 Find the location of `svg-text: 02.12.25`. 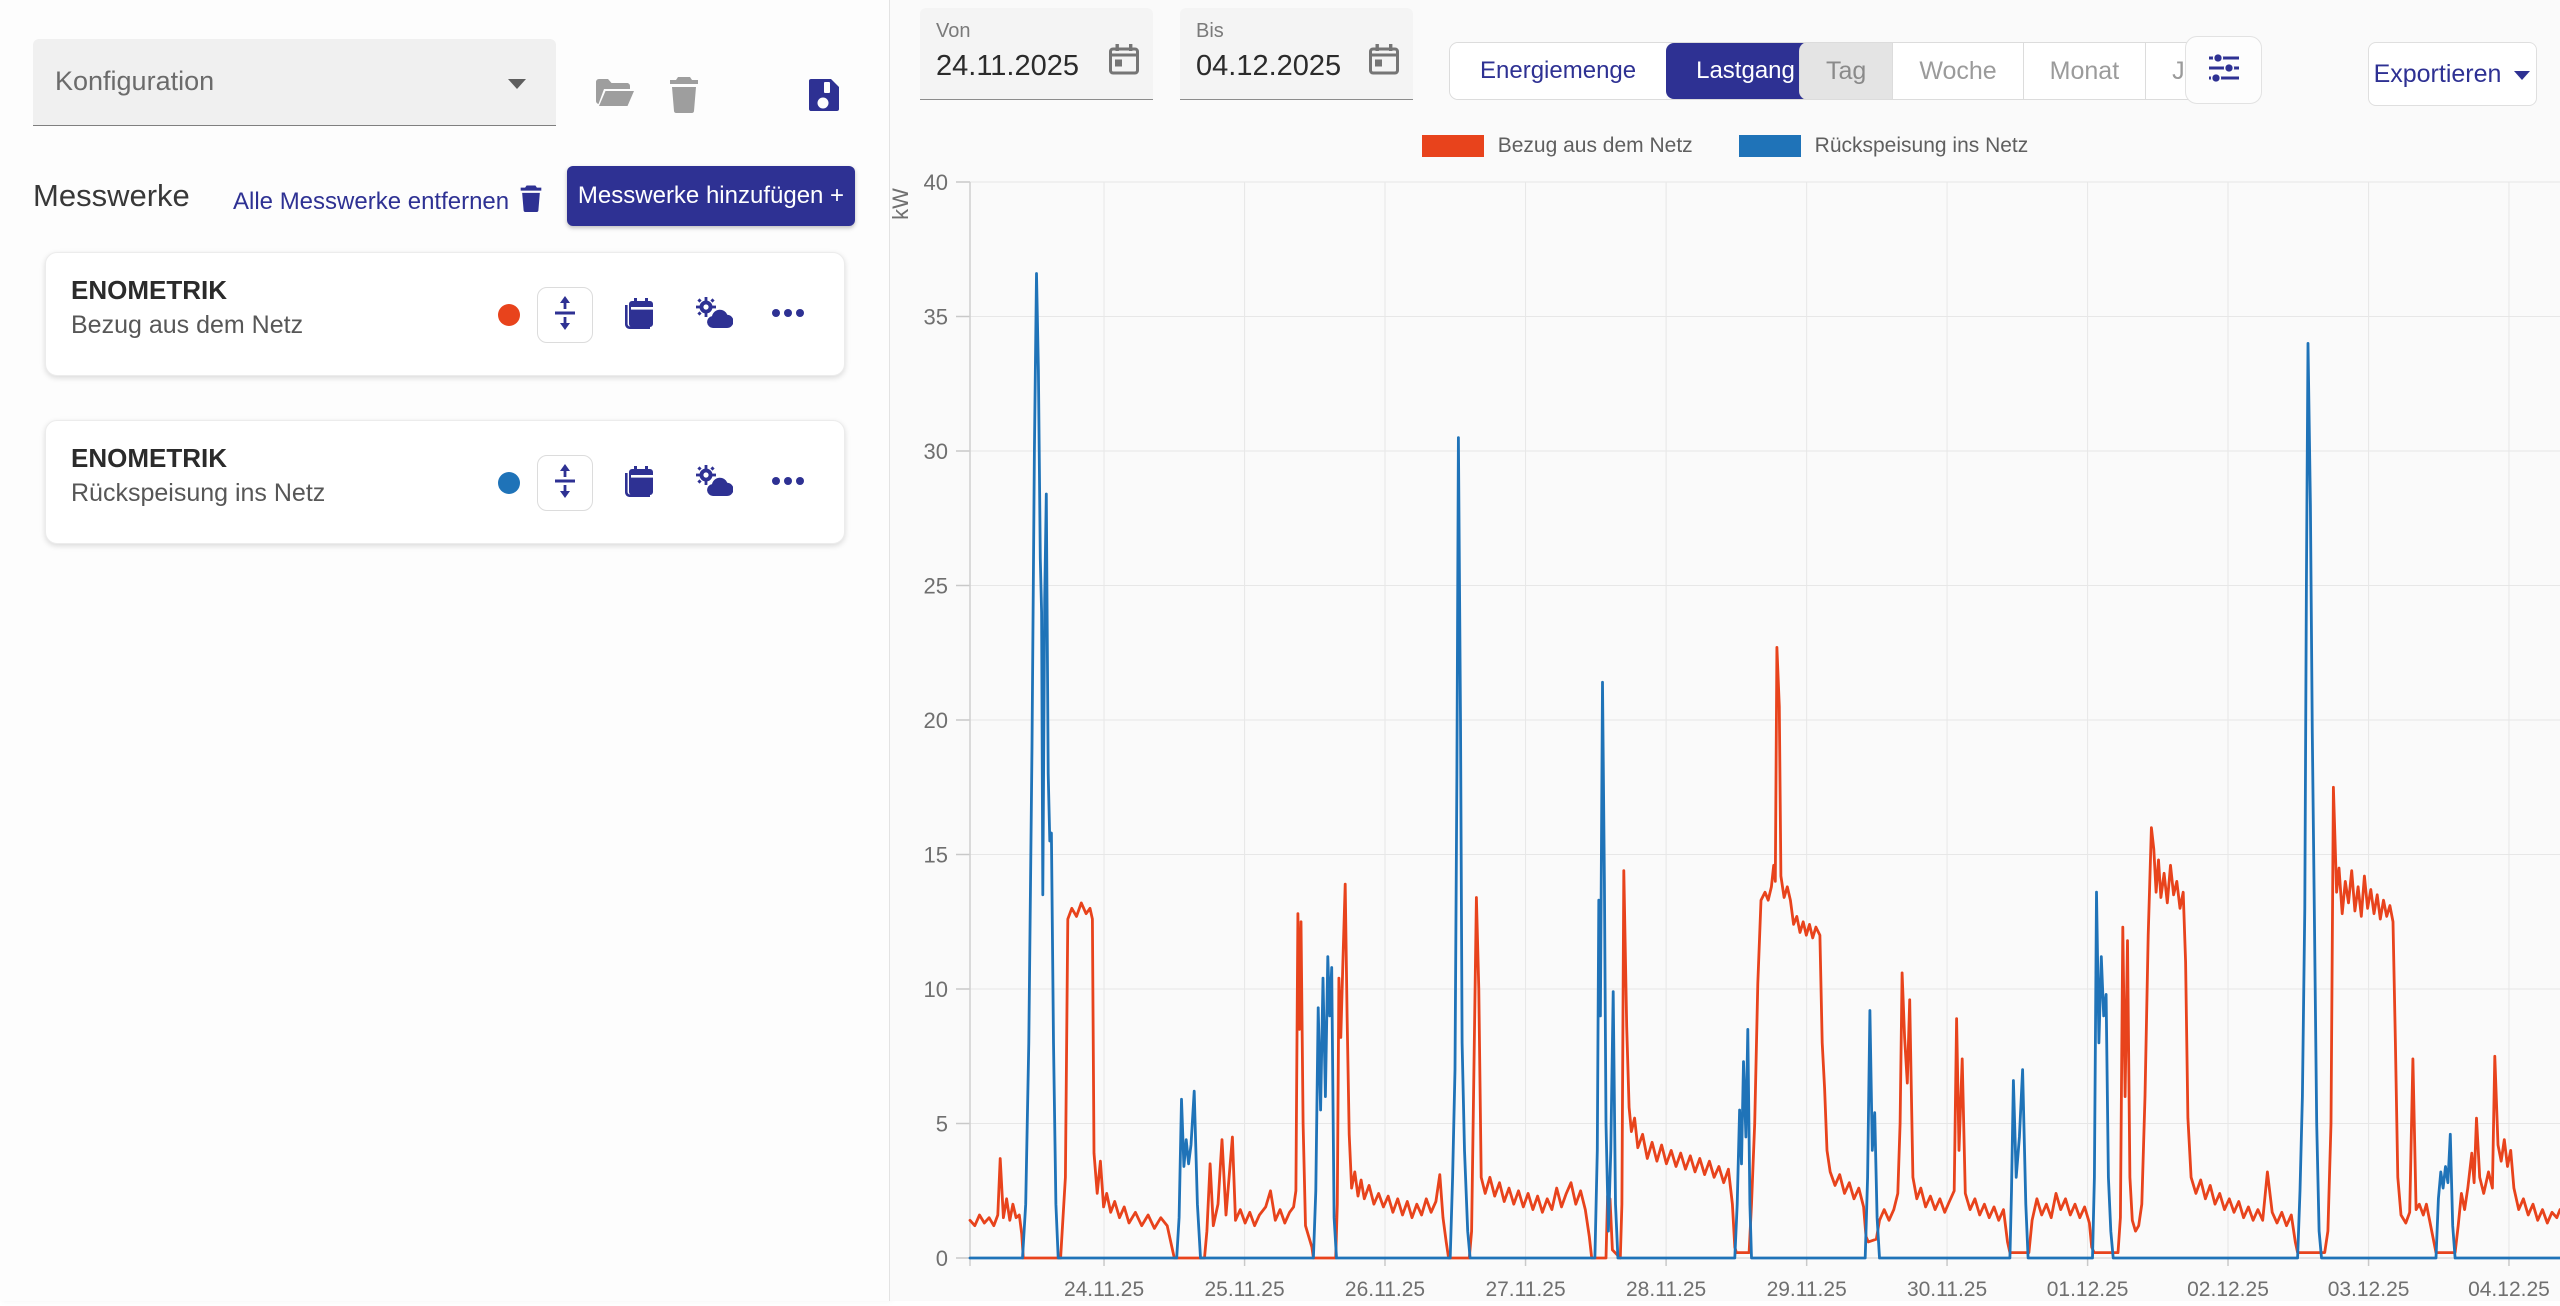

svg-text: 02.12.25 is located at coordinates (2228, 1289).